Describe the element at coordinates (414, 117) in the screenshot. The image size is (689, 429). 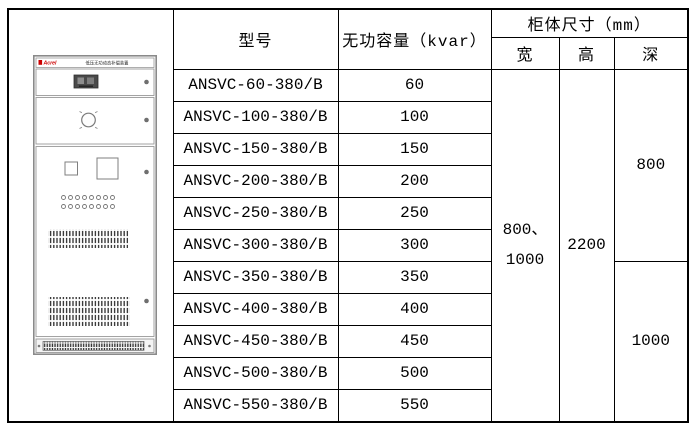
I see `capacity-cell: 100` at that location.